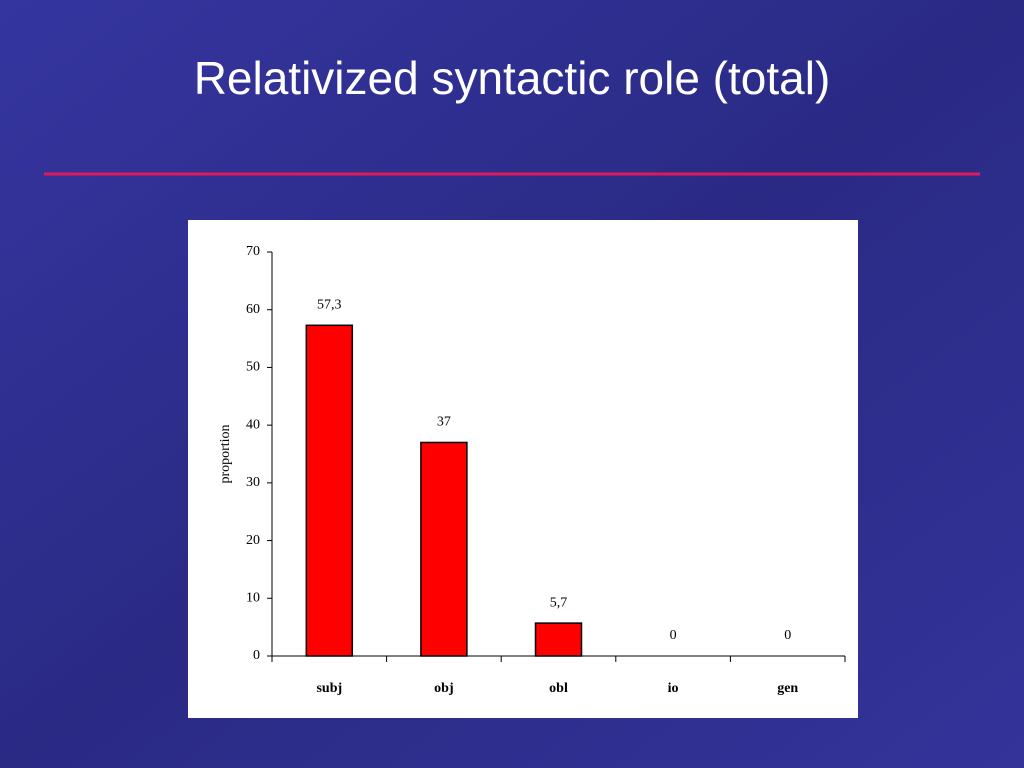 This screenshot has height=768, width=1024. Describe the element at coordinates (512, 78) in the screenshot. I see `slide-title: Relativized syntactic role (total)` at that location.